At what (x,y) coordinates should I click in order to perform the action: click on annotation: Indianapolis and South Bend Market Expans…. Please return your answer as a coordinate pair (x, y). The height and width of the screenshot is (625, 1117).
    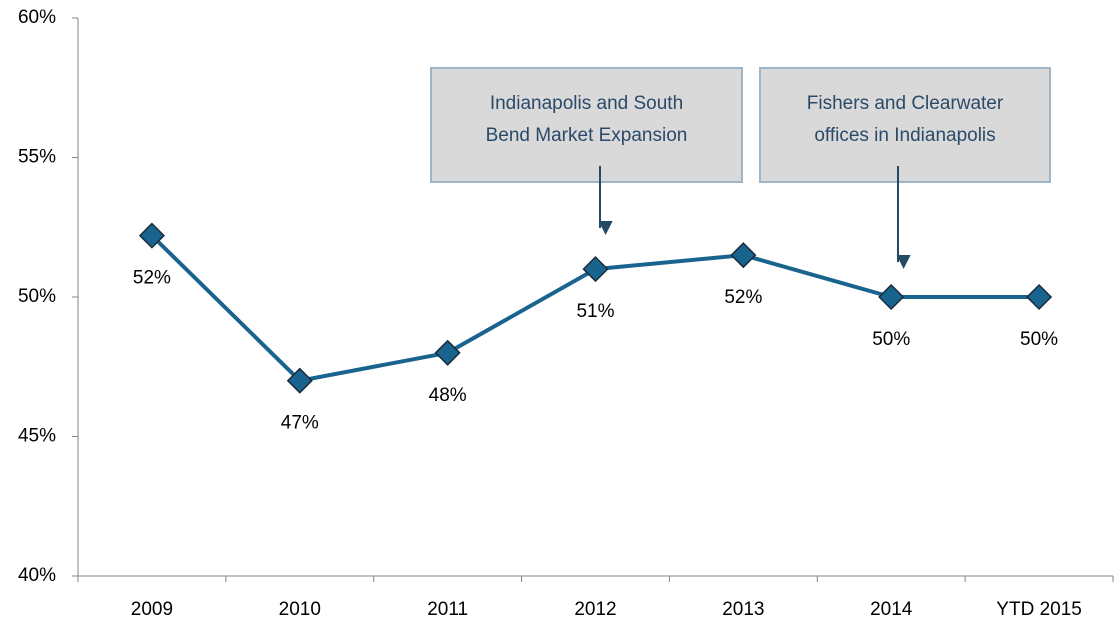
    Looking at the image, I should click on (586, 151).